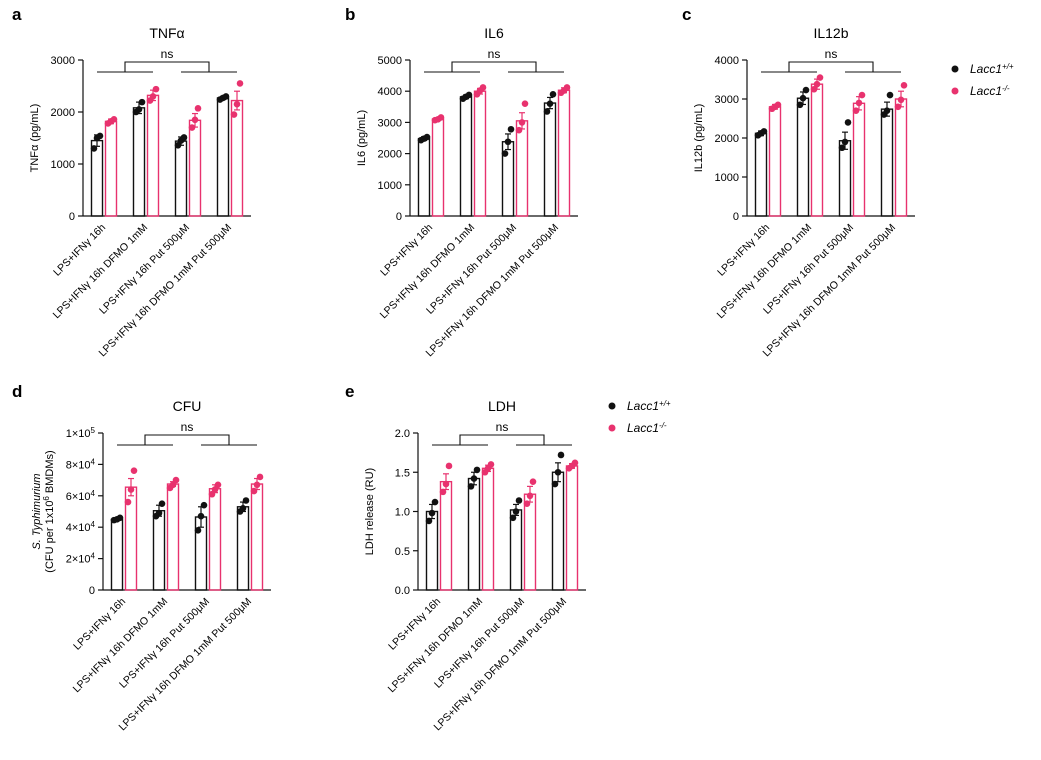 The height and width of the screenshot is (760, 1041). I want to click on chart-title: IL12b, so click(830, 33).